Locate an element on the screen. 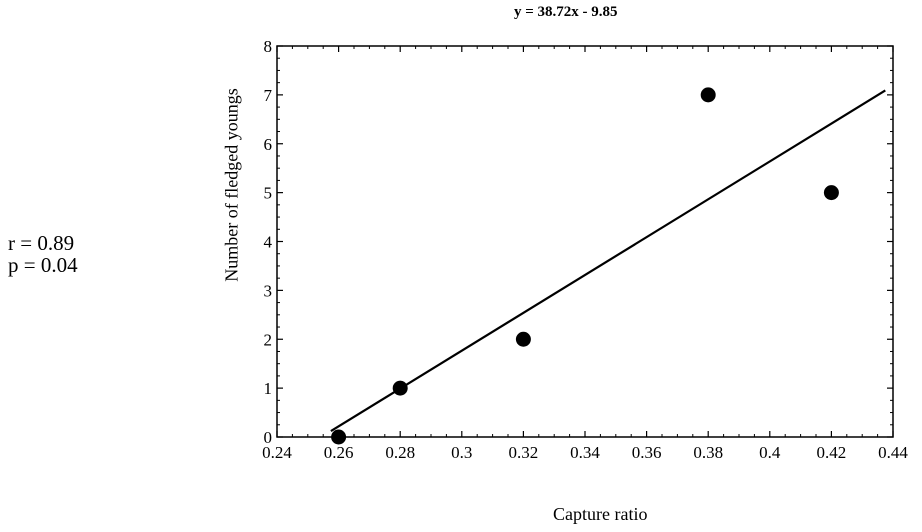  x-tick-label: 0.24 is located at coordinates (277, 452).